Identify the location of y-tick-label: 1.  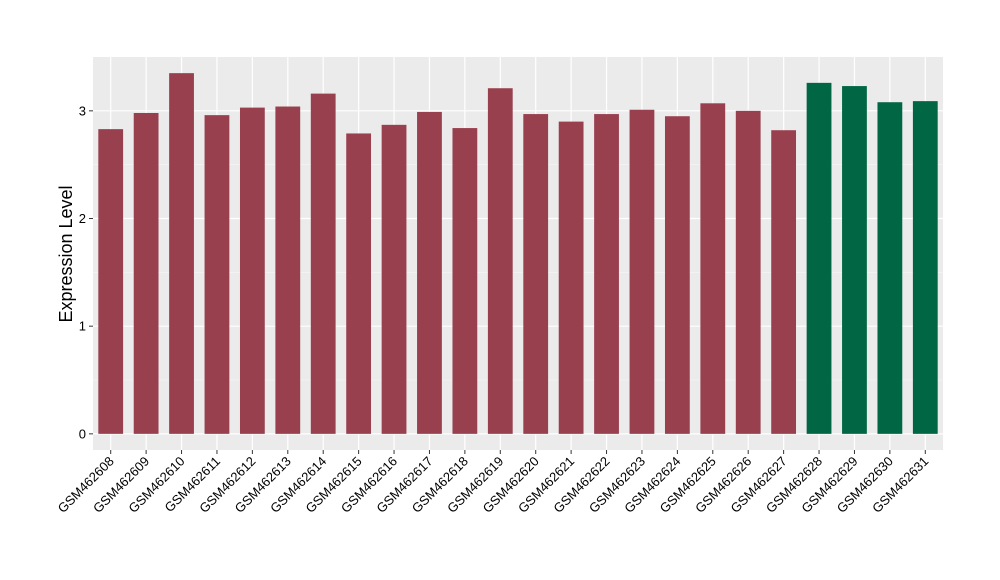
(82, 326).